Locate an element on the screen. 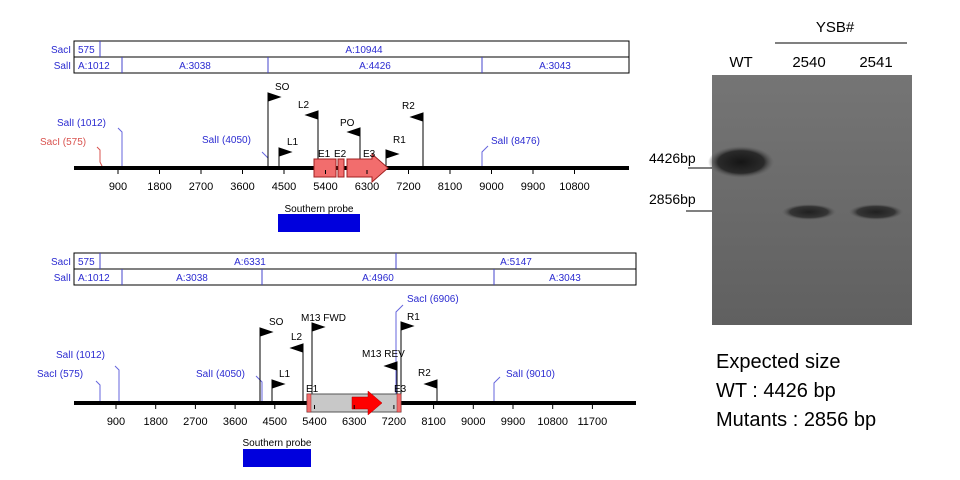  top-primer-r2: R2 is located at coordinates (408, 106).